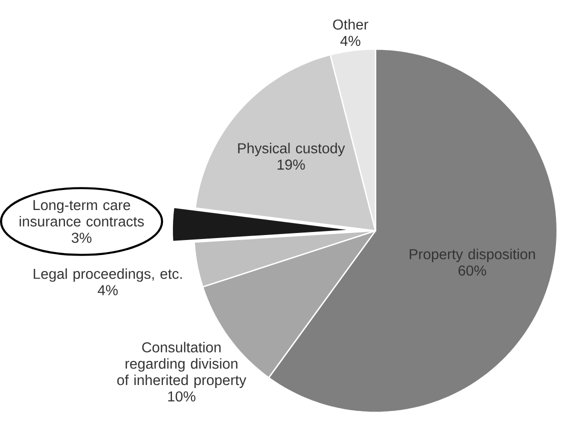 This screenshot has width=564, height=427. What do you see at coordinates (291, 165) in the screenshot?
I see `data-label: 19%` at bounding box center [291, 165].